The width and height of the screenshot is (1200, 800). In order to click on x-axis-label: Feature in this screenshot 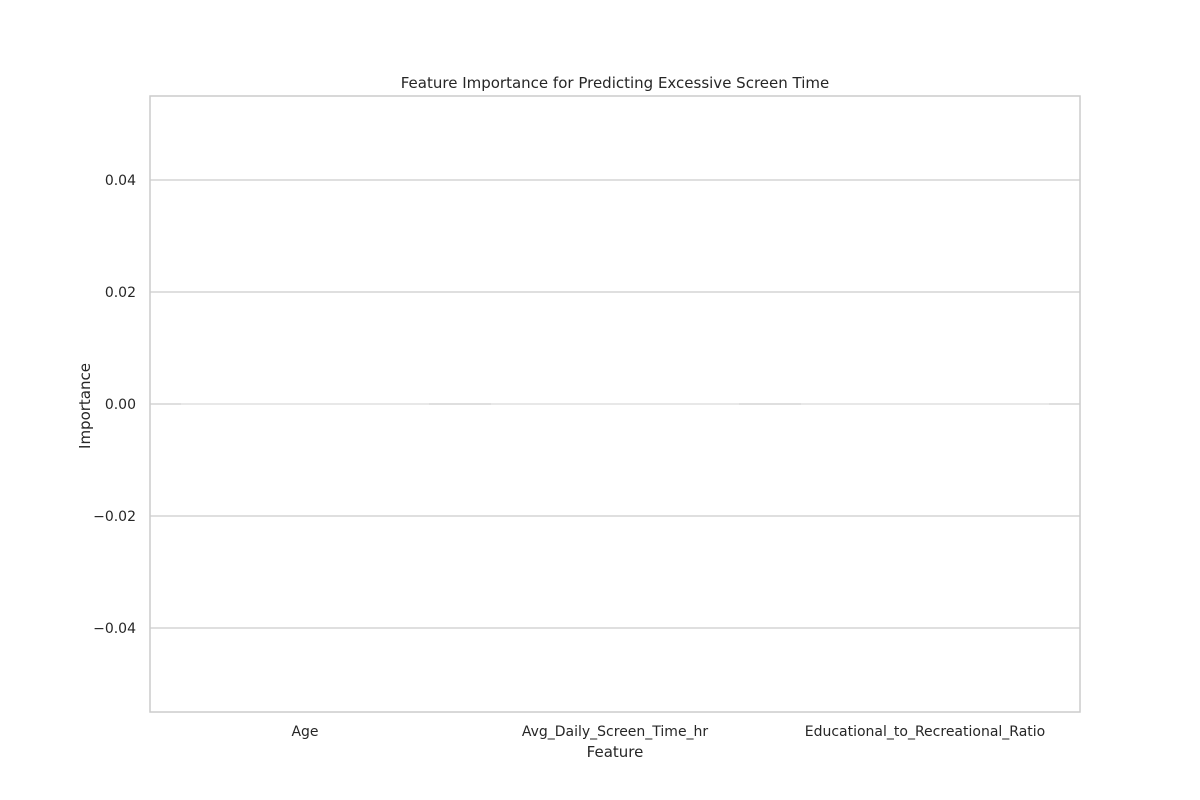, I will do `click(615, 752)`.